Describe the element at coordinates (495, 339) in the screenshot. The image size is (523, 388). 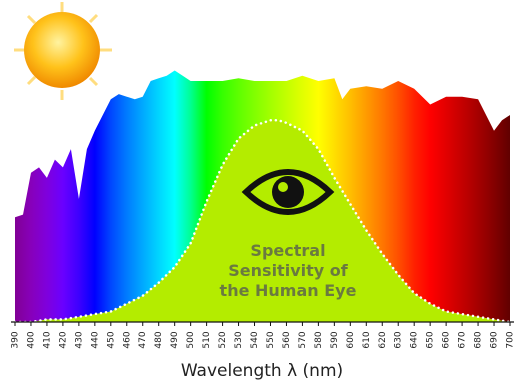
I see `x-tick-label: 690` at that location.